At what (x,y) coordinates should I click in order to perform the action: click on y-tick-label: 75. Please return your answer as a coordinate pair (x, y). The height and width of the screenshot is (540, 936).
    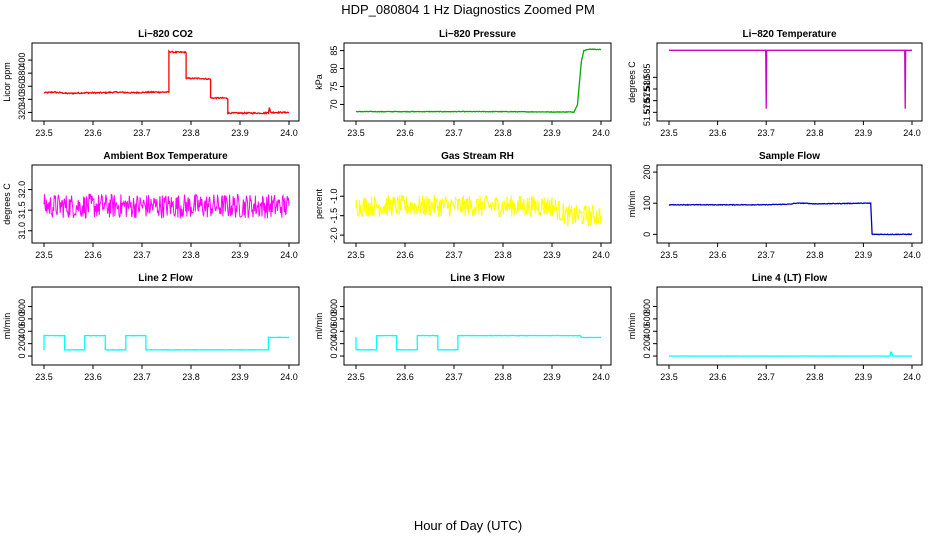
    Looking at the image, I should click on (334, 86).